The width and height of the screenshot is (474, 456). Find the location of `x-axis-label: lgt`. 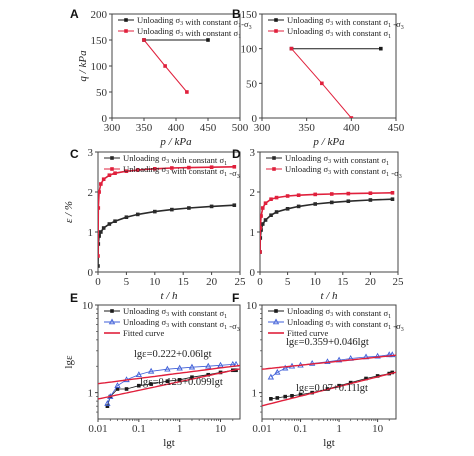

x-axis-label: lgt is located at coordinates (169, 443).